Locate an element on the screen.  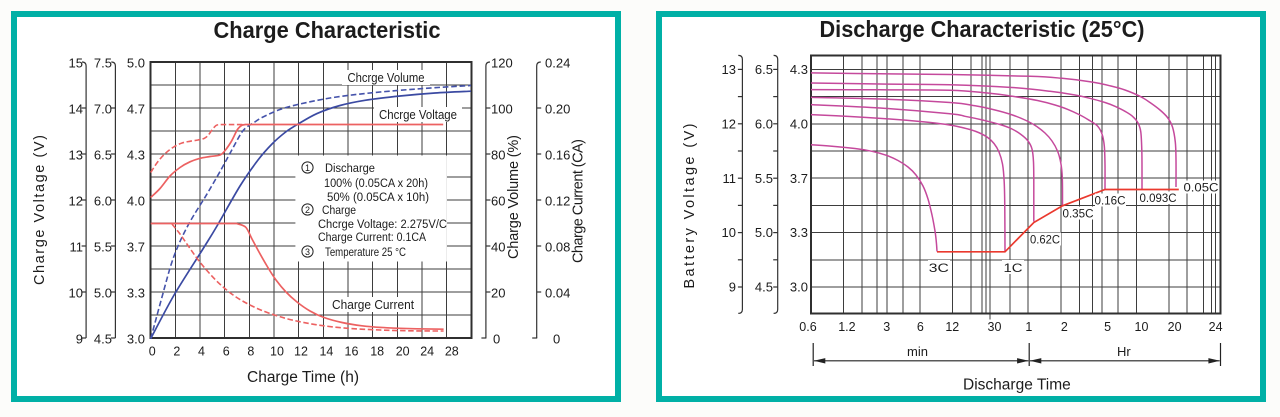
svg-text: 120 is located at coordinates (502, 63).